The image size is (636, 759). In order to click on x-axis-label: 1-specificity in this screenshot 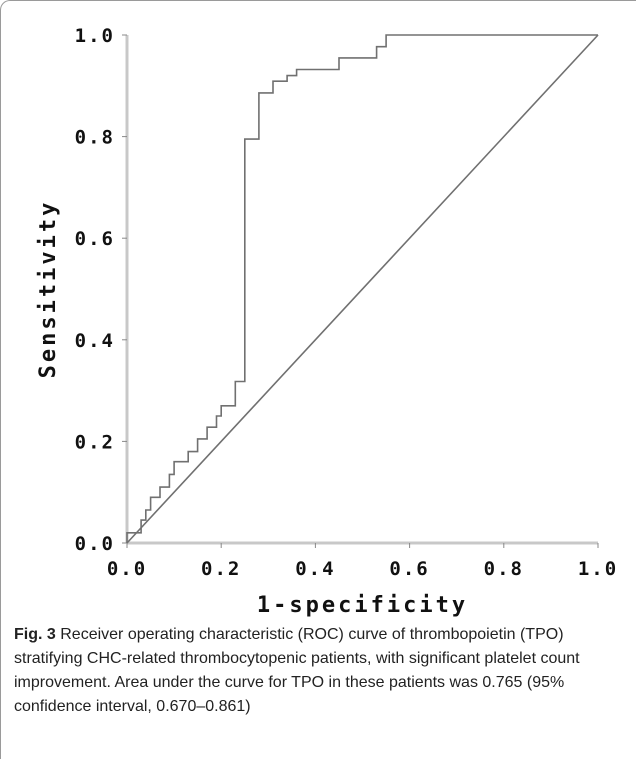, I will do `click(362, 605)`.